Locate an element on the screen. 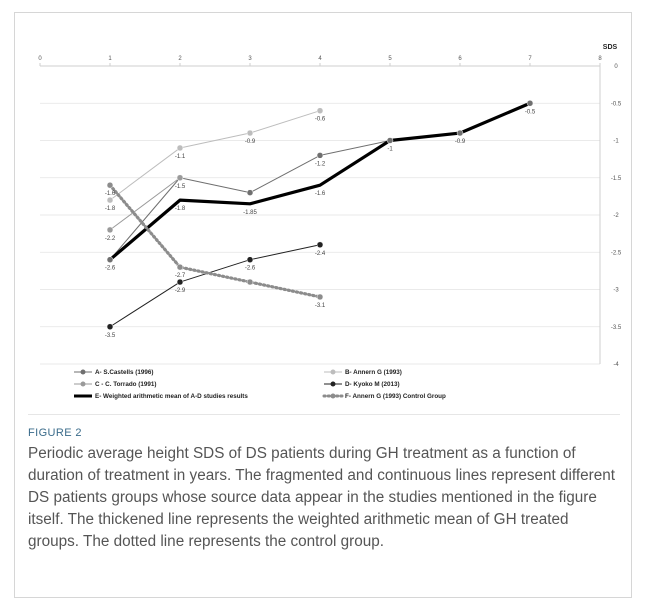 The height and width of the screenshot is (614, 648). y-tick-label: -3 is located at coordinates (616, 291).